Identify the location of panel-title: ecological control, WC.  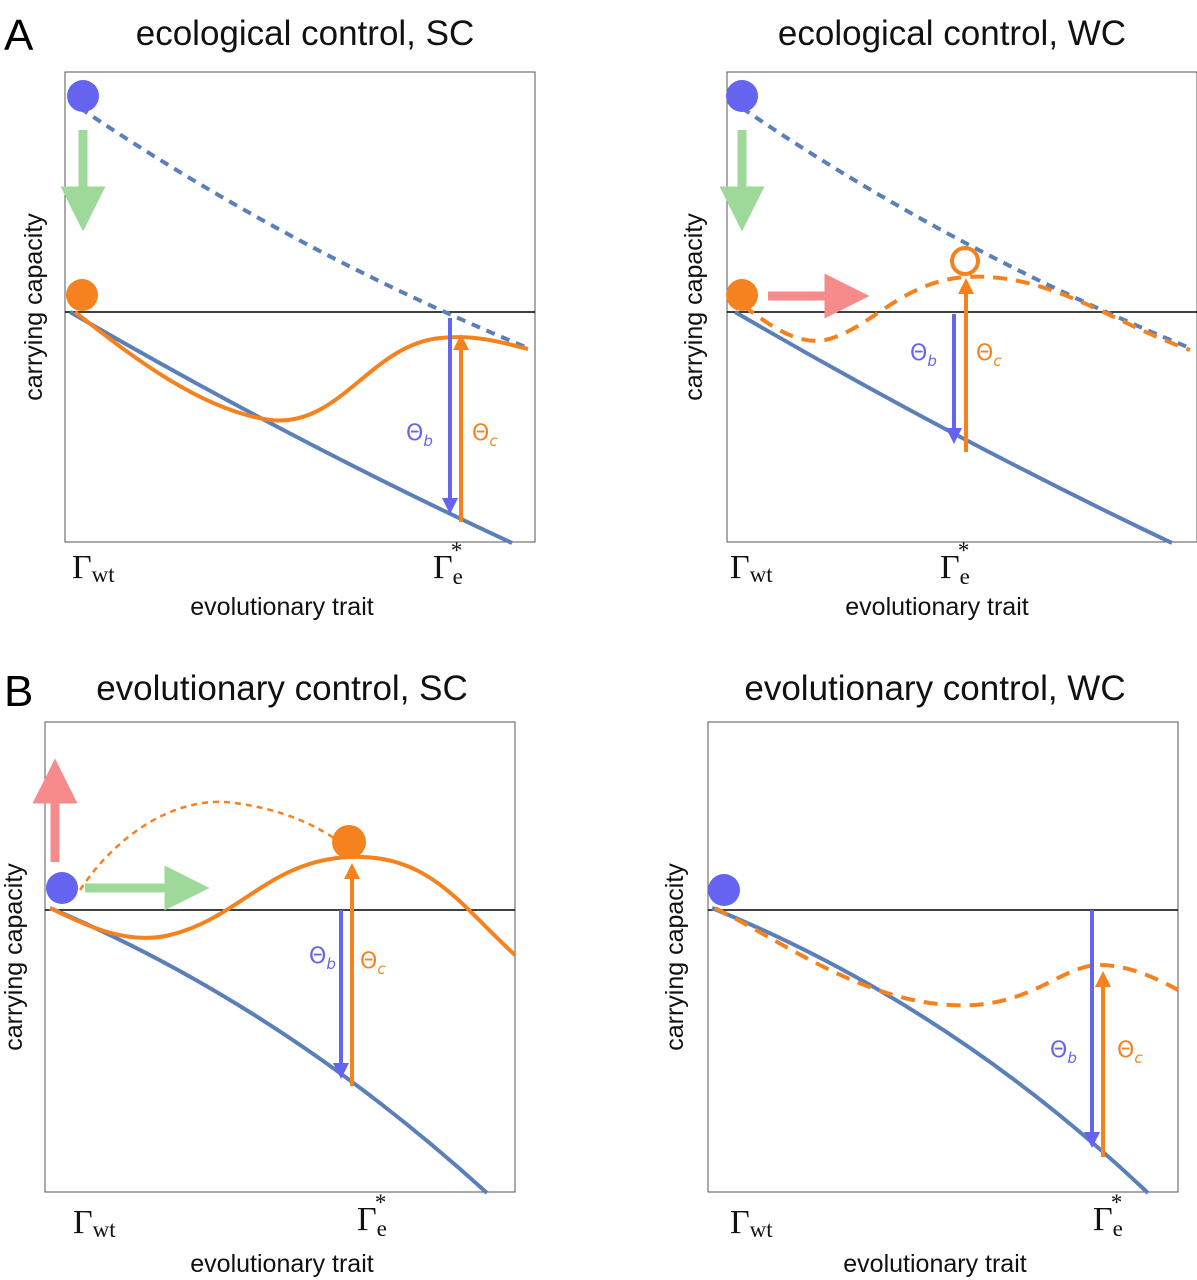
(952, 33).